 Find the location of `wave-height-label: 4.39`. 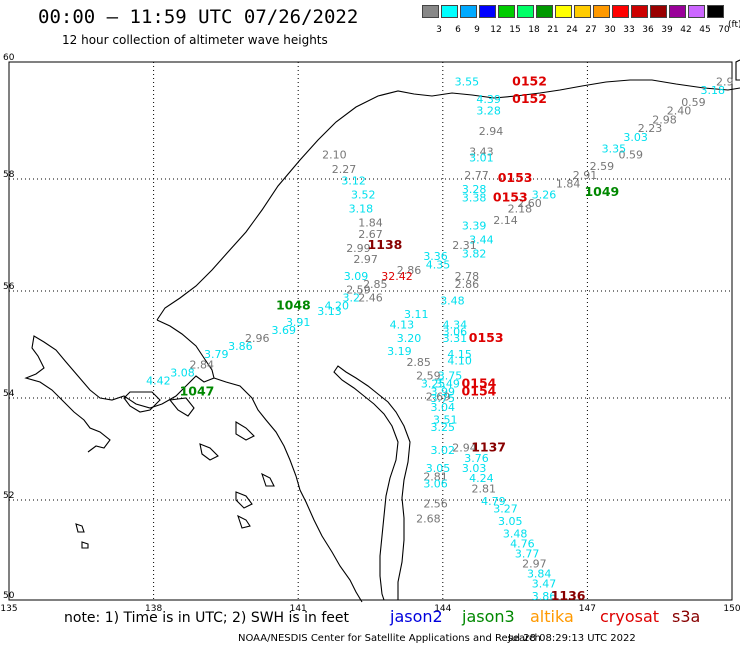

wave-height-label: 4.39 is located at coordinates (488, 99).